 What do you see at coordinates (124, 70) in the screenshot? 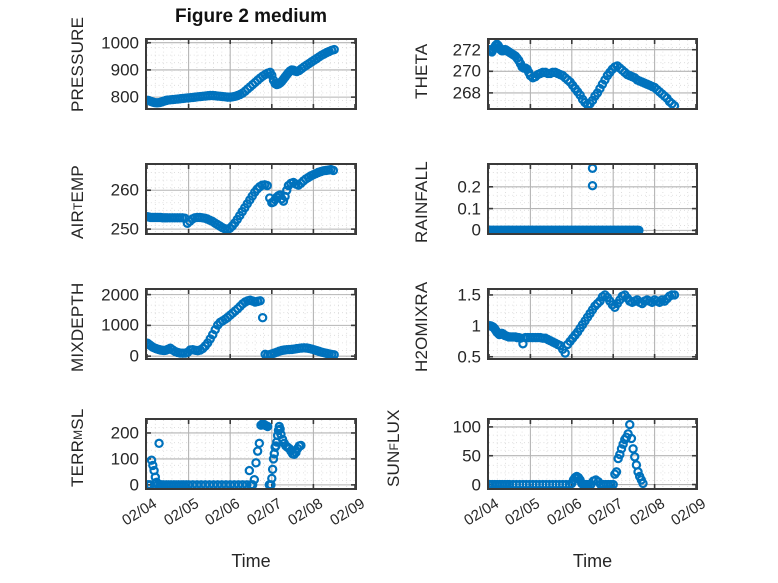
I see `ytick-pressure: 900` at bounding box center [124, 70].